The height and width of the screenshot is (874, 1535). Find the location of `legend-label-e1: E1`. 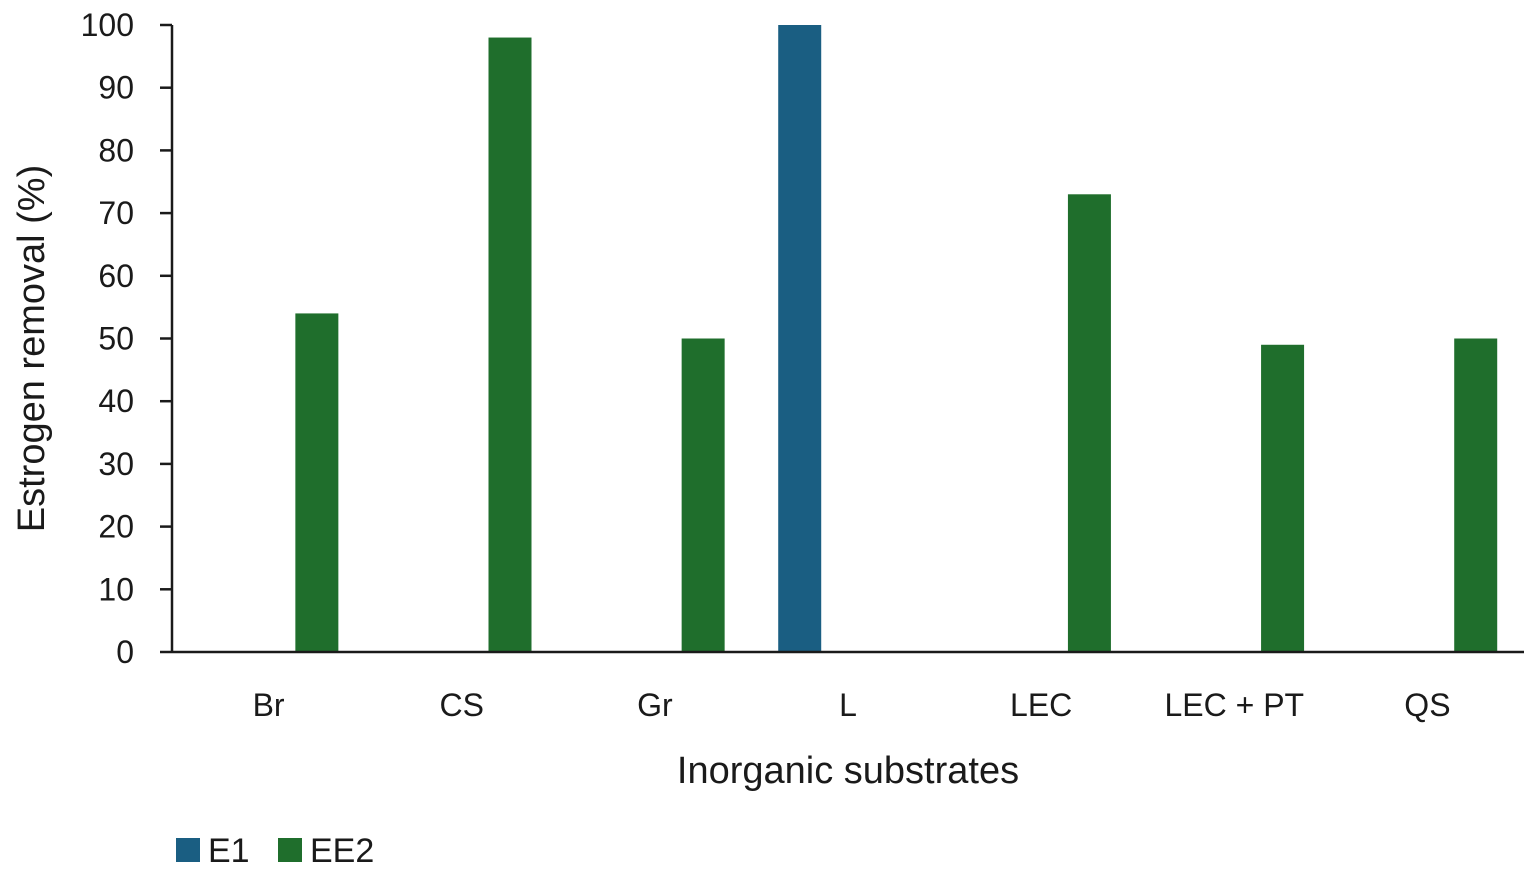

legend-label-e1: E1 is located at coordinates (229, 850).